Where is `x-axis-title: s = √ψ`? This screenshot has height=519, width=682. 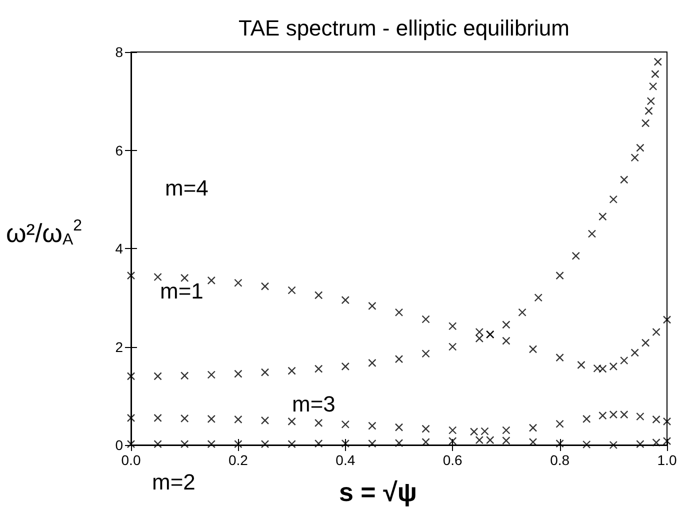
x-axis-title: s = √ψ is located at coordinates (378, 492).